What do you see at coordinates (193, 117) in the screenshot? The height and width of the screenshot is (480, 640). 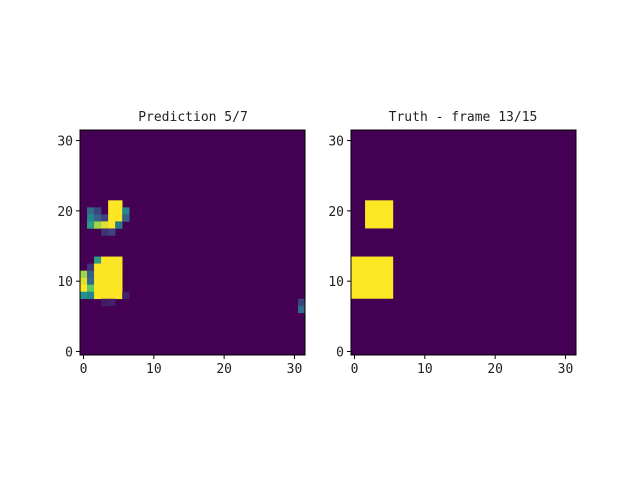 I see `prediction-title: Prediction 5/7` at bounding box center [193, 117].